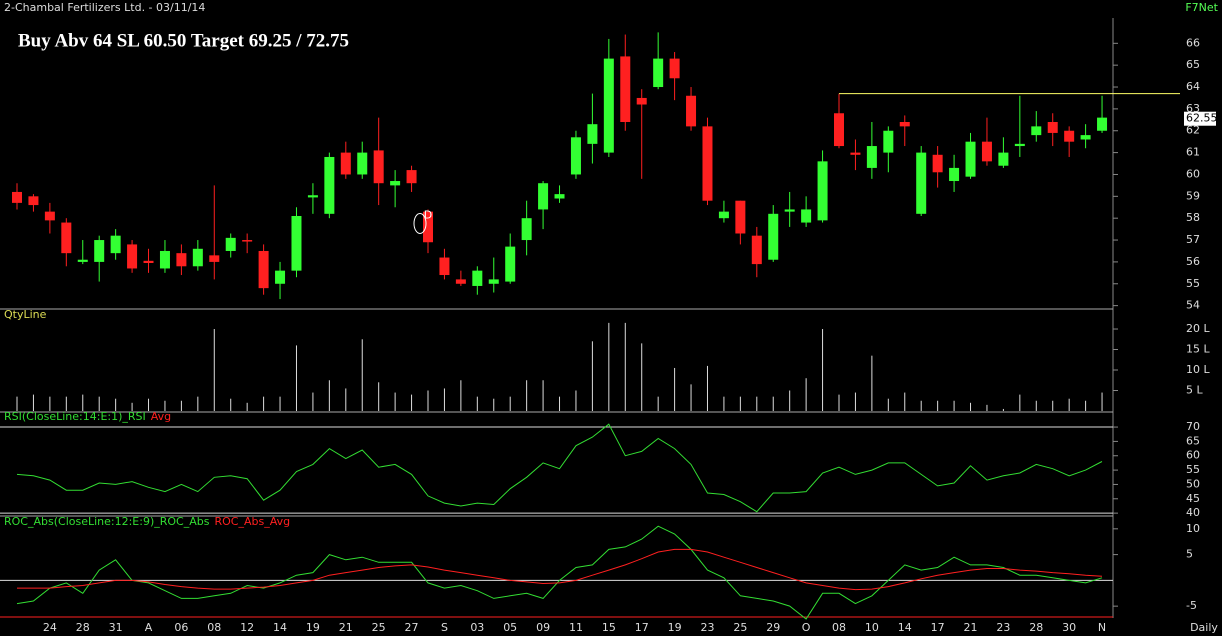 The height and width of the screenshot is (636, 1222). Describe the element at coordinates (25, 314) in the screenshot. I see `panel-title: QtyLine` at that location.